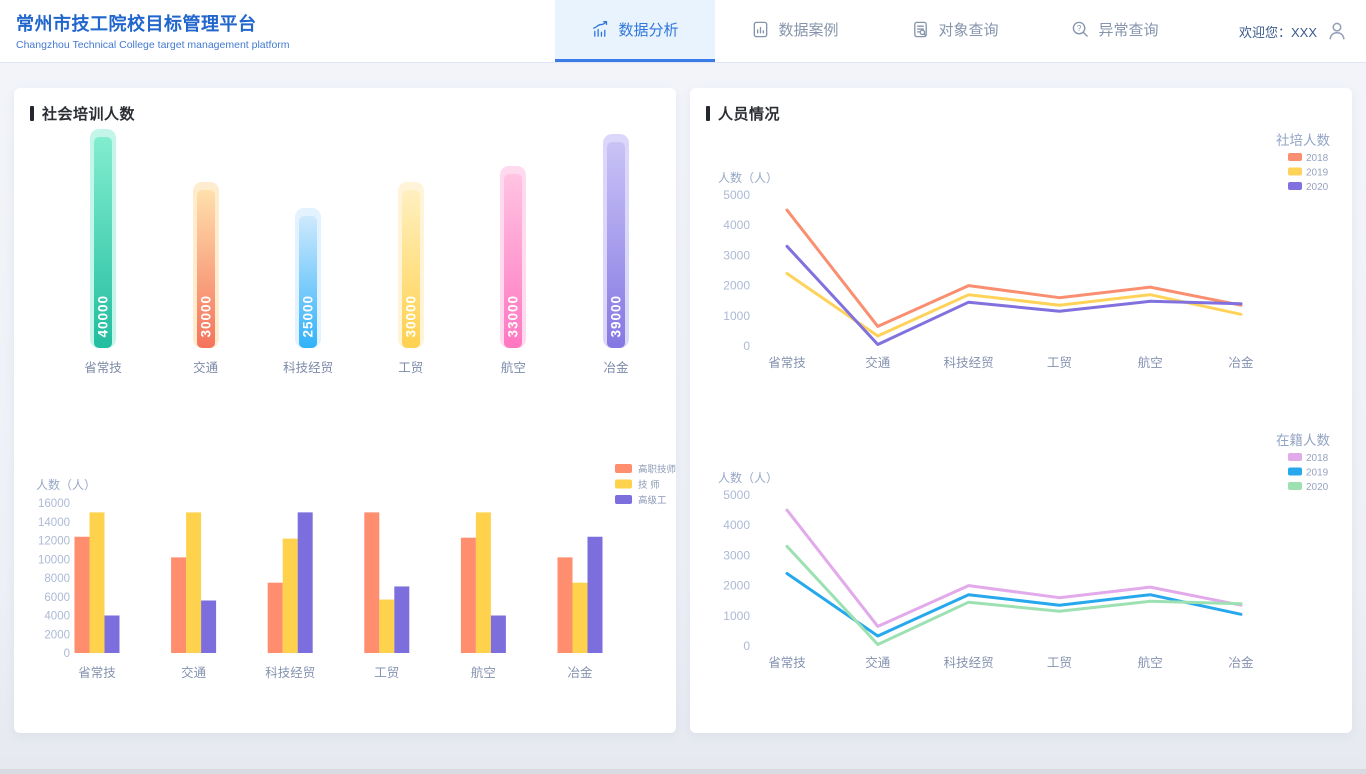 This screenshot has width=1366, height=774. Describe the element at coordinates (290, 595) in the screenshot. I see `bar-科技经贸-技师` at that location.